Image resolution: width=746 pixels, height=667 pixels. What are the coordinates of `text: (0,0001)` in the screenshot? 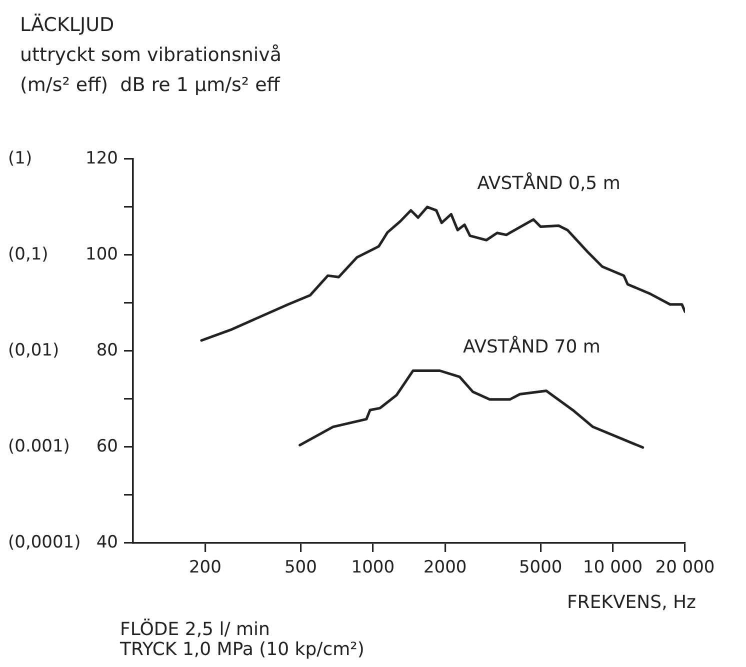 It's located at (44, 542).